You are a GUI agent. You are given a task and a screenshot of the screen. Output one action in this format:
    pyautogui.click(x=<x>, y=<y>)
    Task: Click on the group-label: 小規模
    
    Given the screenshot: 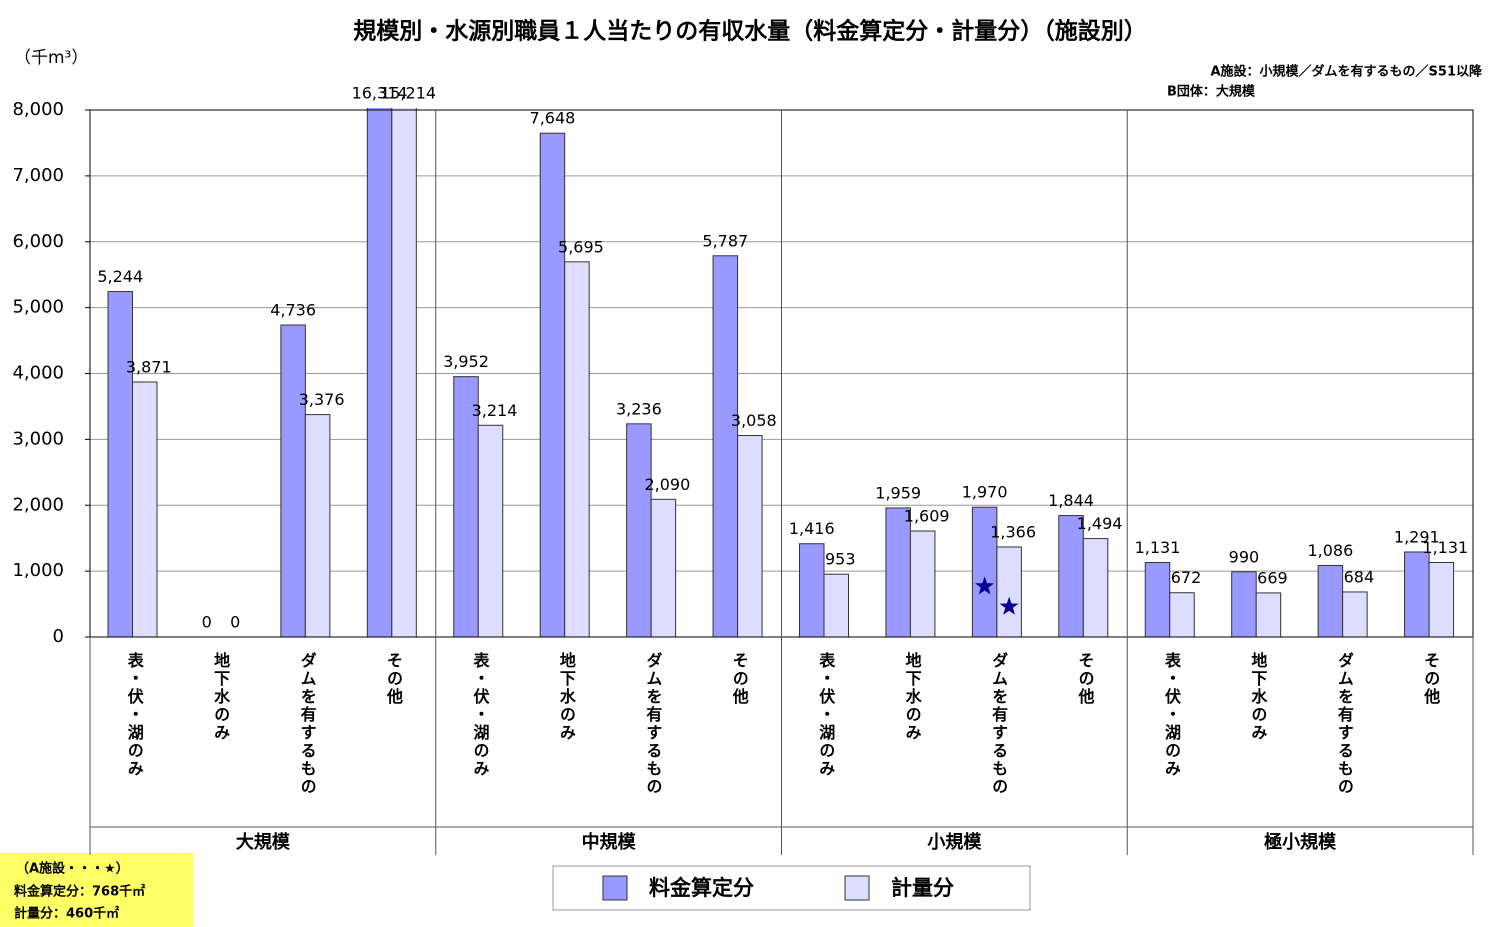 What is the action you would take?
    pyautogui.click(x=954, y=842)
    